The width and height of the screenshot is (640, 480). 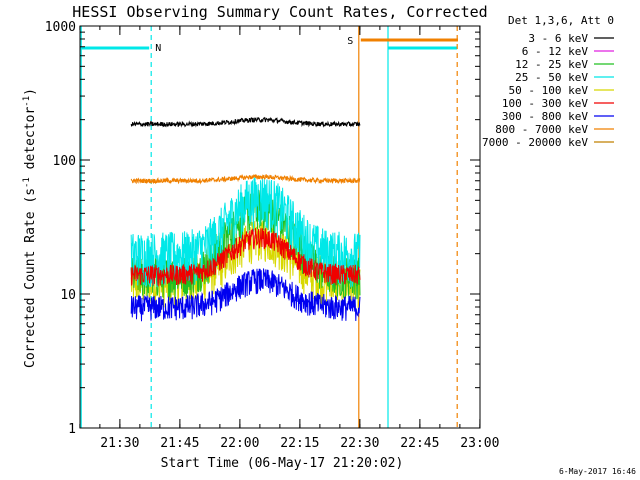 I want to click on legend-title: Det 1,3,6, Att 0, so click(x=561, y=20).